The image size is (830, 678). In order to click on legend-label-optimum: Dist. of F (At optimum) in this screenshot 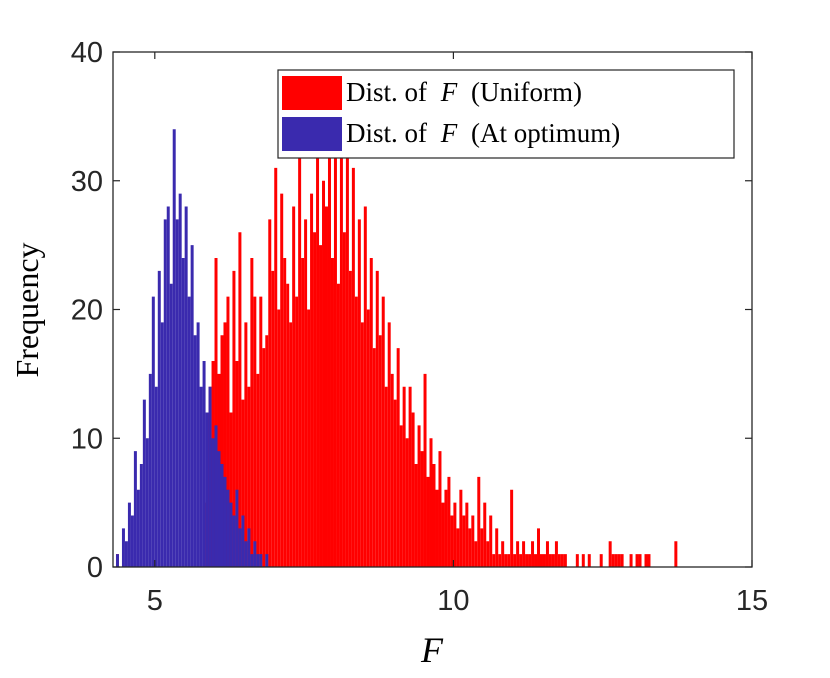, I will do `click(483, 133)`.